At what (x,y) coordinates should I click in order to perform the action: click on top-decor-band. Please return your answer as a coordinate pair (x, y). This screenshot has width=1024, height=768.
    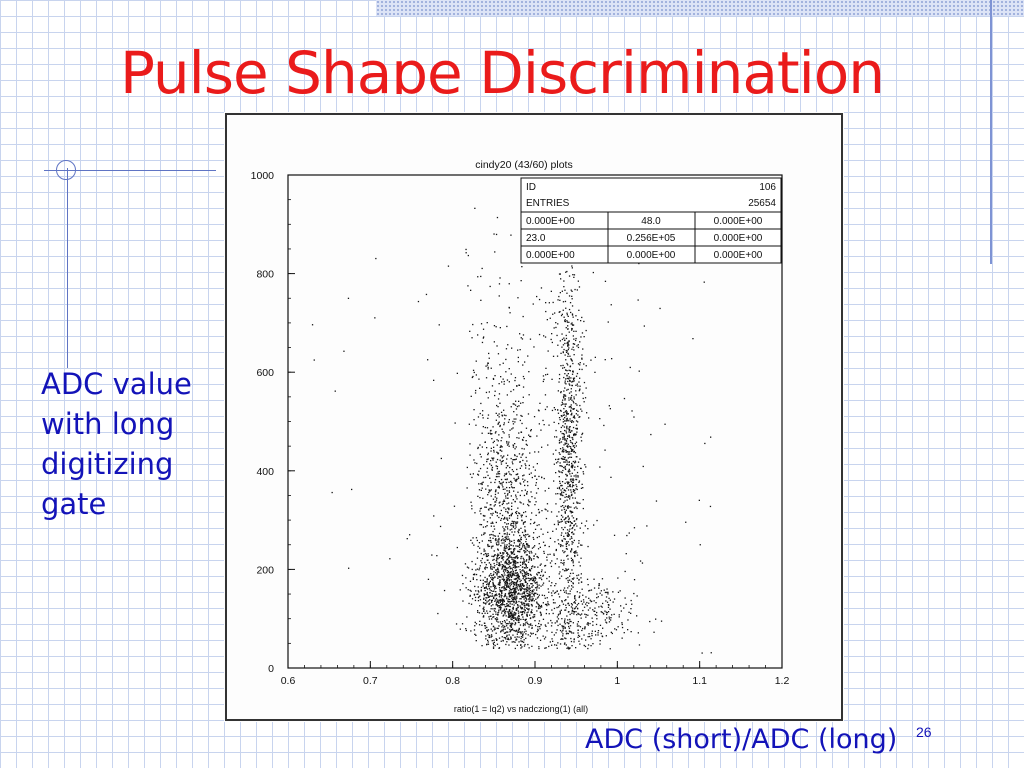
    Looking at the image, I should click on (700, 8).